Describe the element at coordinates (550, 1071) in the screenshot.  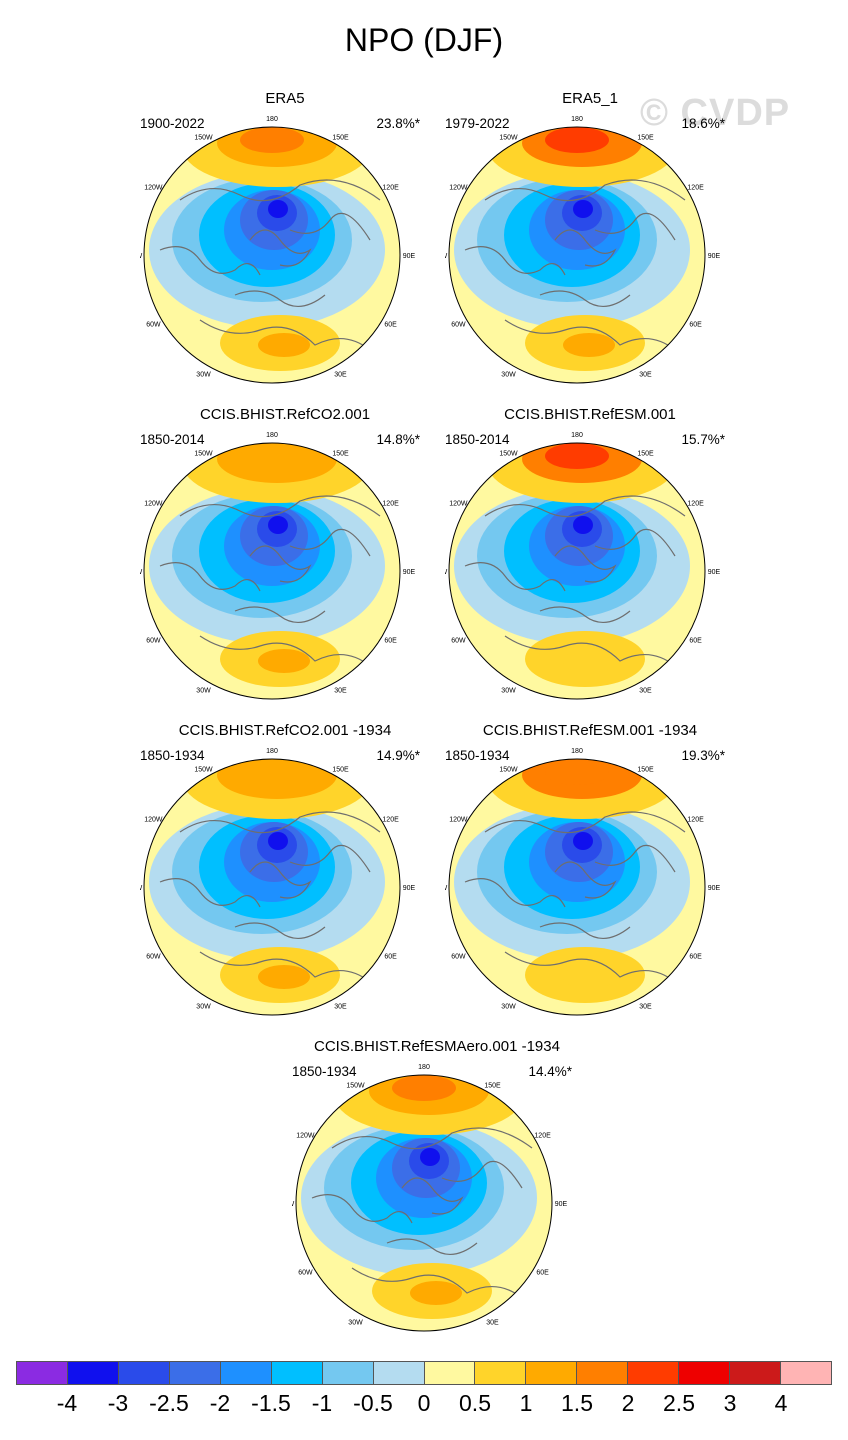
I see `panel-percent-variance: 14.4%*` at that location.